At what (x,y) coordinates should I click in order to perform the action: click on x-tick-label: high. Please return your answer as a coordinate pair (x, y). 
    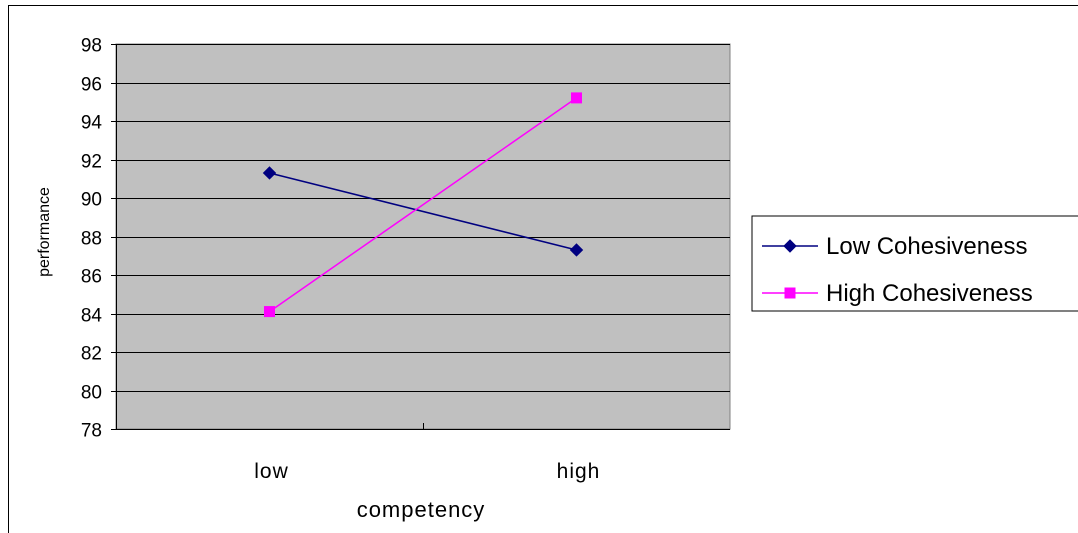
    Looking at the image, I should click on (579, 471).